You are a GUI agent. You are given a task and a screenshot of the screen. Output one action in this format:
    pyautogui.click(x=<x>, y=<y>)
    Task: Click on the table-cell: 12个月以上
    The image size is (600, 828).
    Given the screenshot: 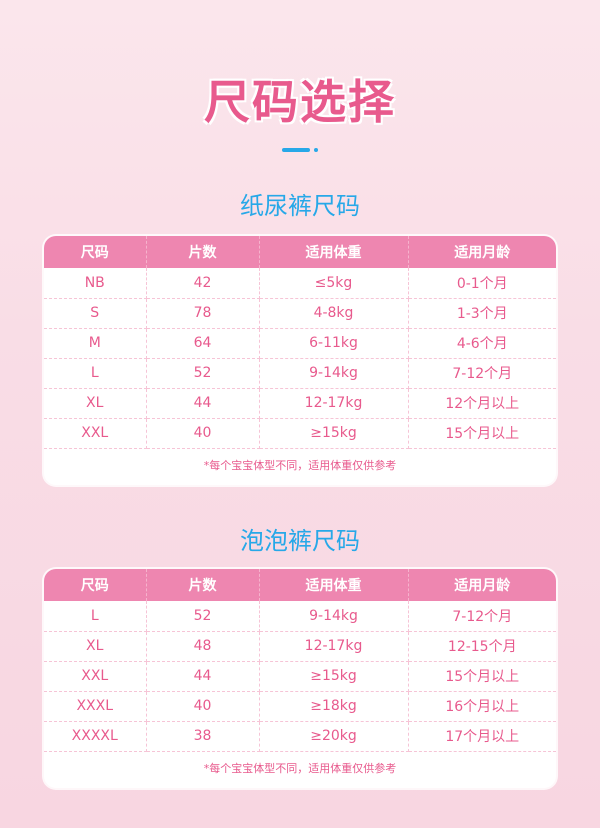 What is the action you would take?
    pyautogui.click(x=482, y=403)
    